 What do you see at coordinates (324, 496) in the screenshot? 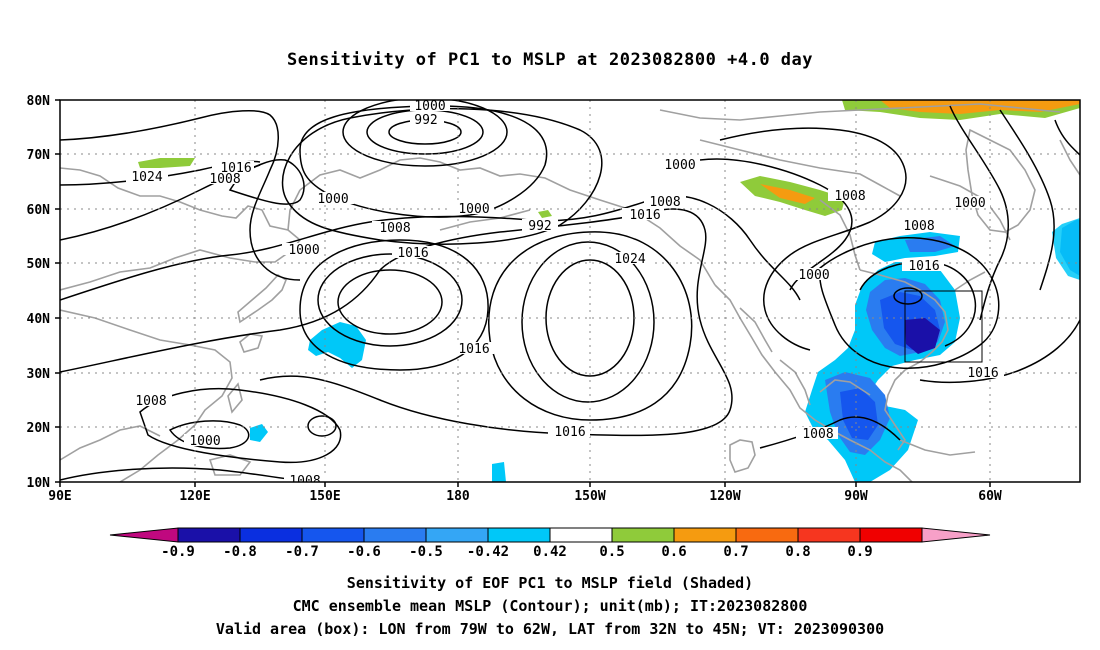
I see `lon-label: 150E` at bounding box center [324, 496].